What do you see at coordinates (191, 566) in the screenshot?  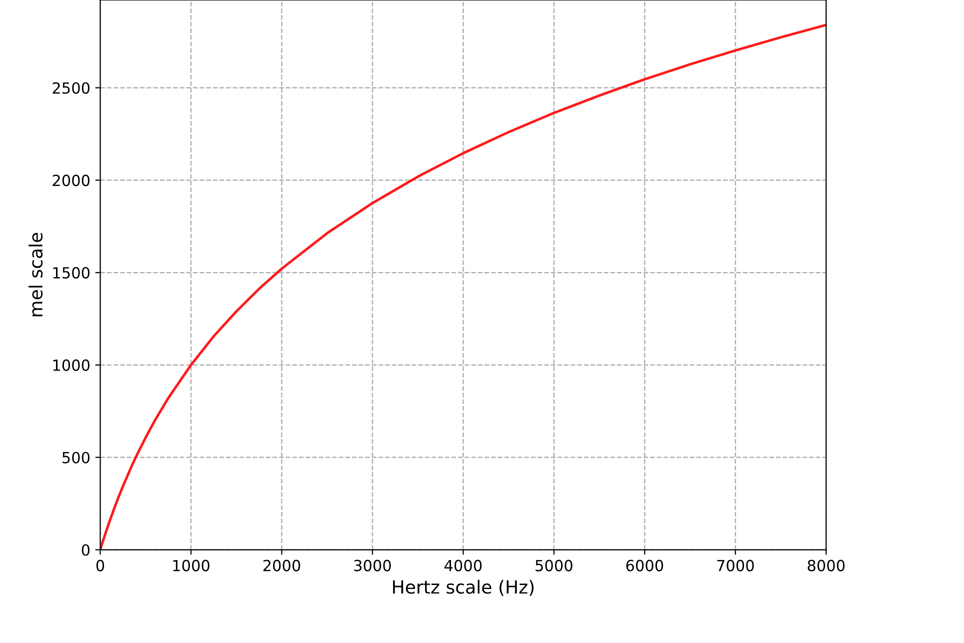 I see `x-tick-label: 1000` at bounding box center [191, 566].